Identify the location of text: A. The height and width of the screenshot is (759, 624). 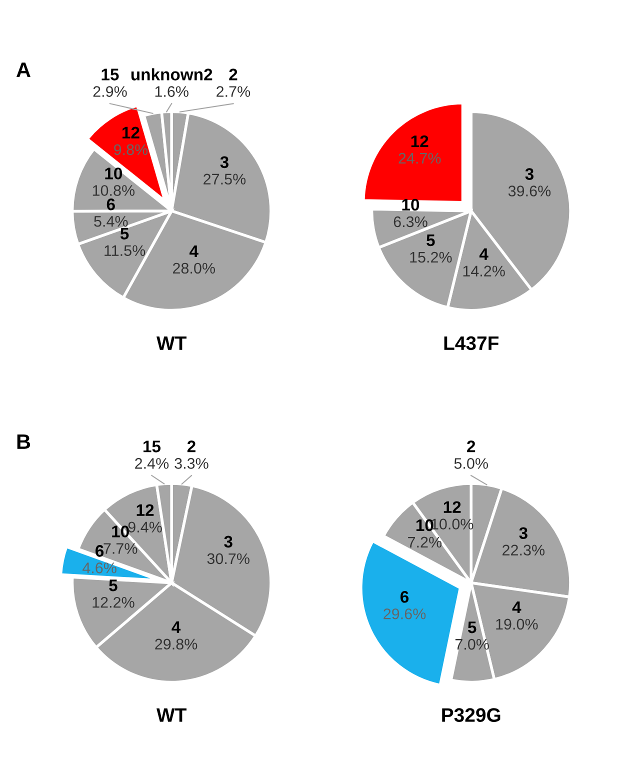
(23, 69).